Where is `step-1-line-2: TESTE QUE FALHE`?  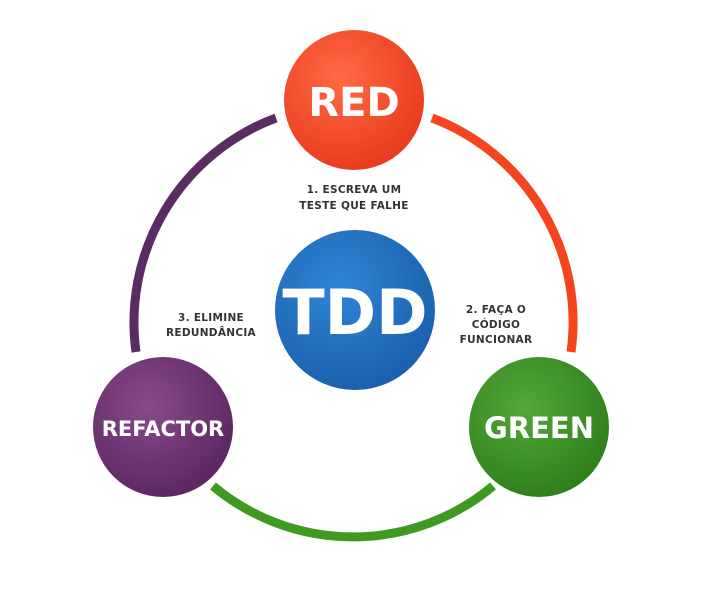 step-1-line-2: TESTE QUE FALHE is located at coordinates (353, 206).